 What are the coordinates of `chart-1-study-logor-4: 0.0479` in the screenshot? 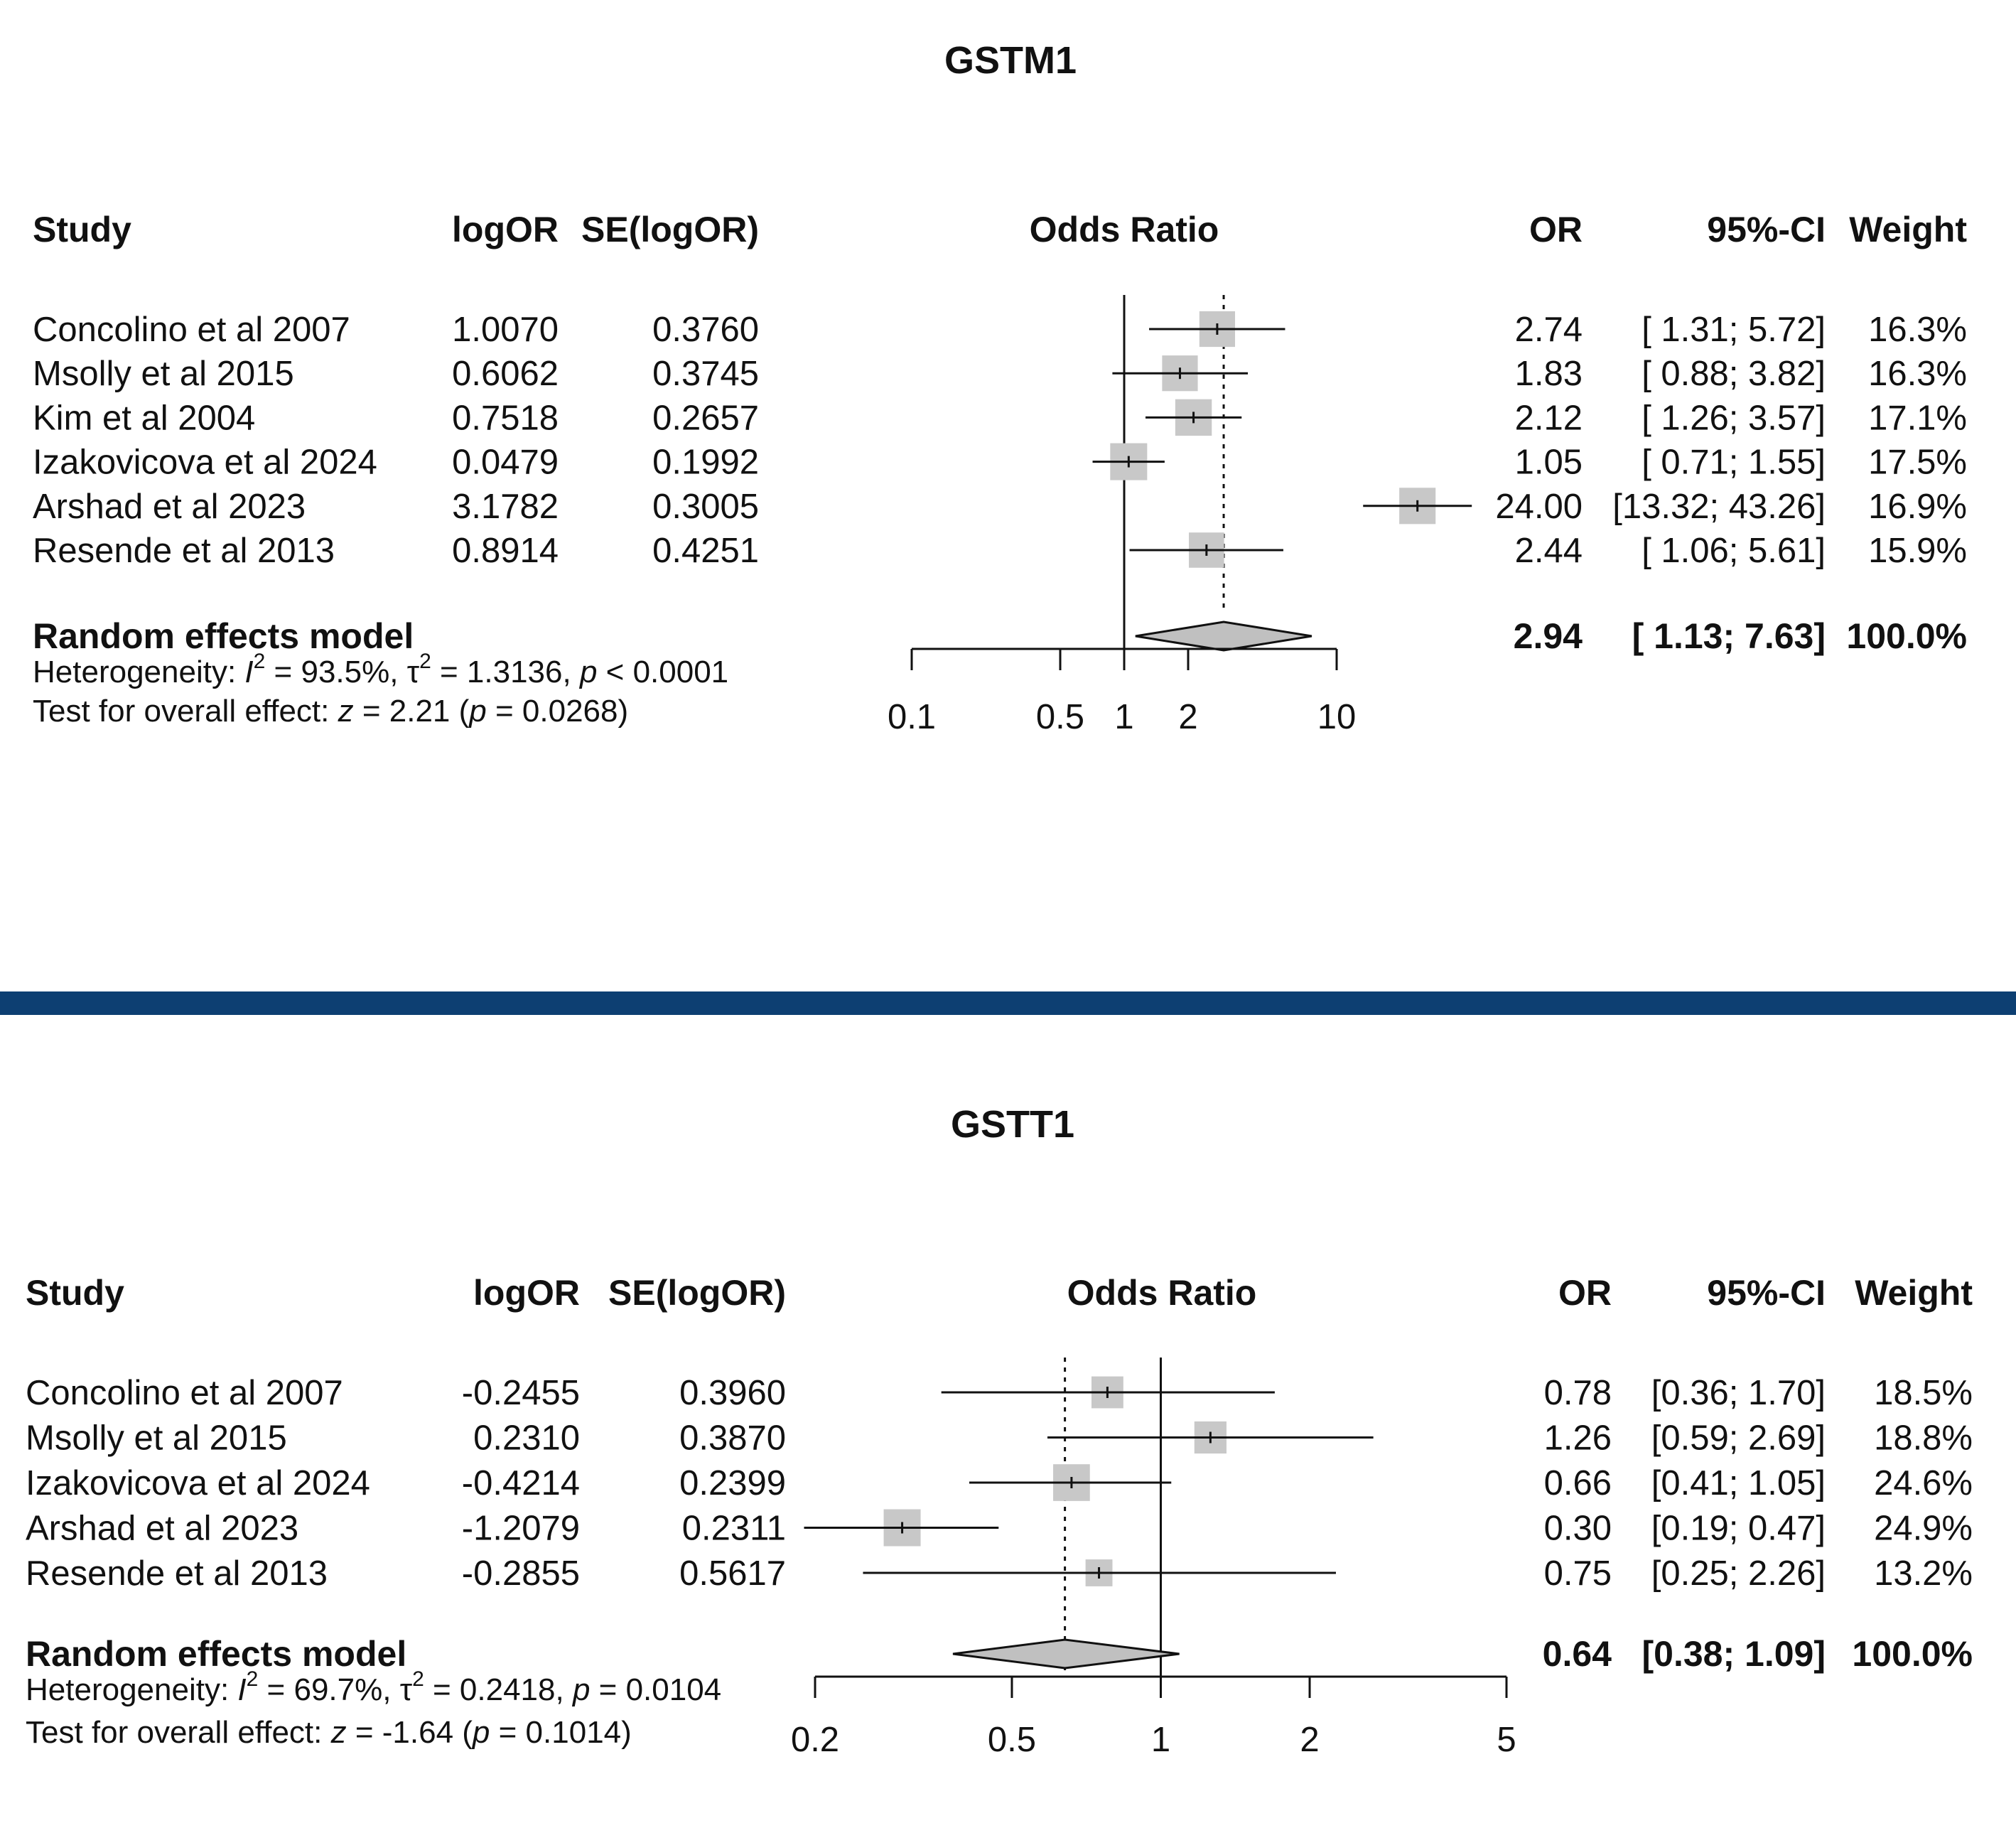 It's located at (505, 463).